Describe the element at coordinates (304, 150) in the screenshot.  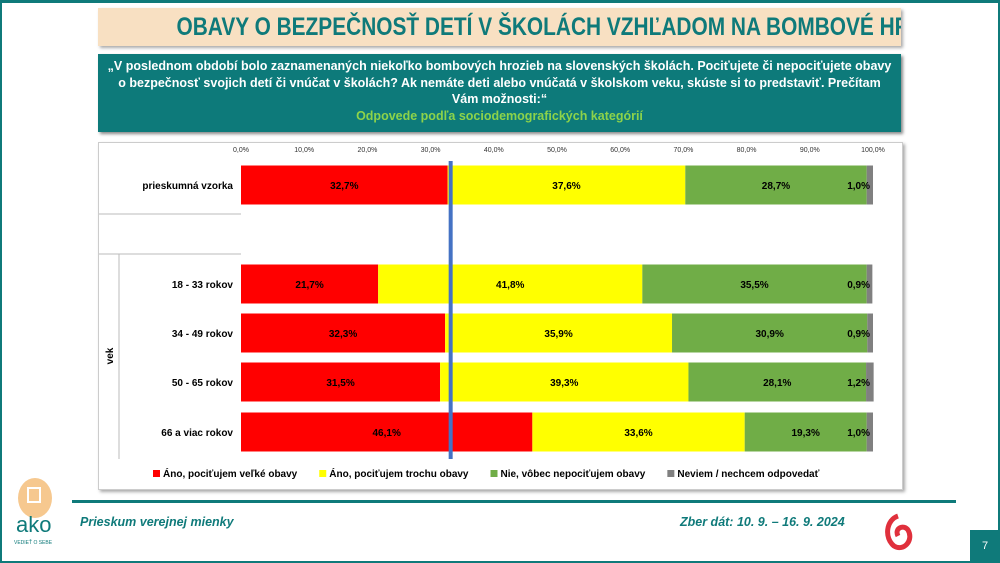
I see `tick-label: 10,0%` at that location.